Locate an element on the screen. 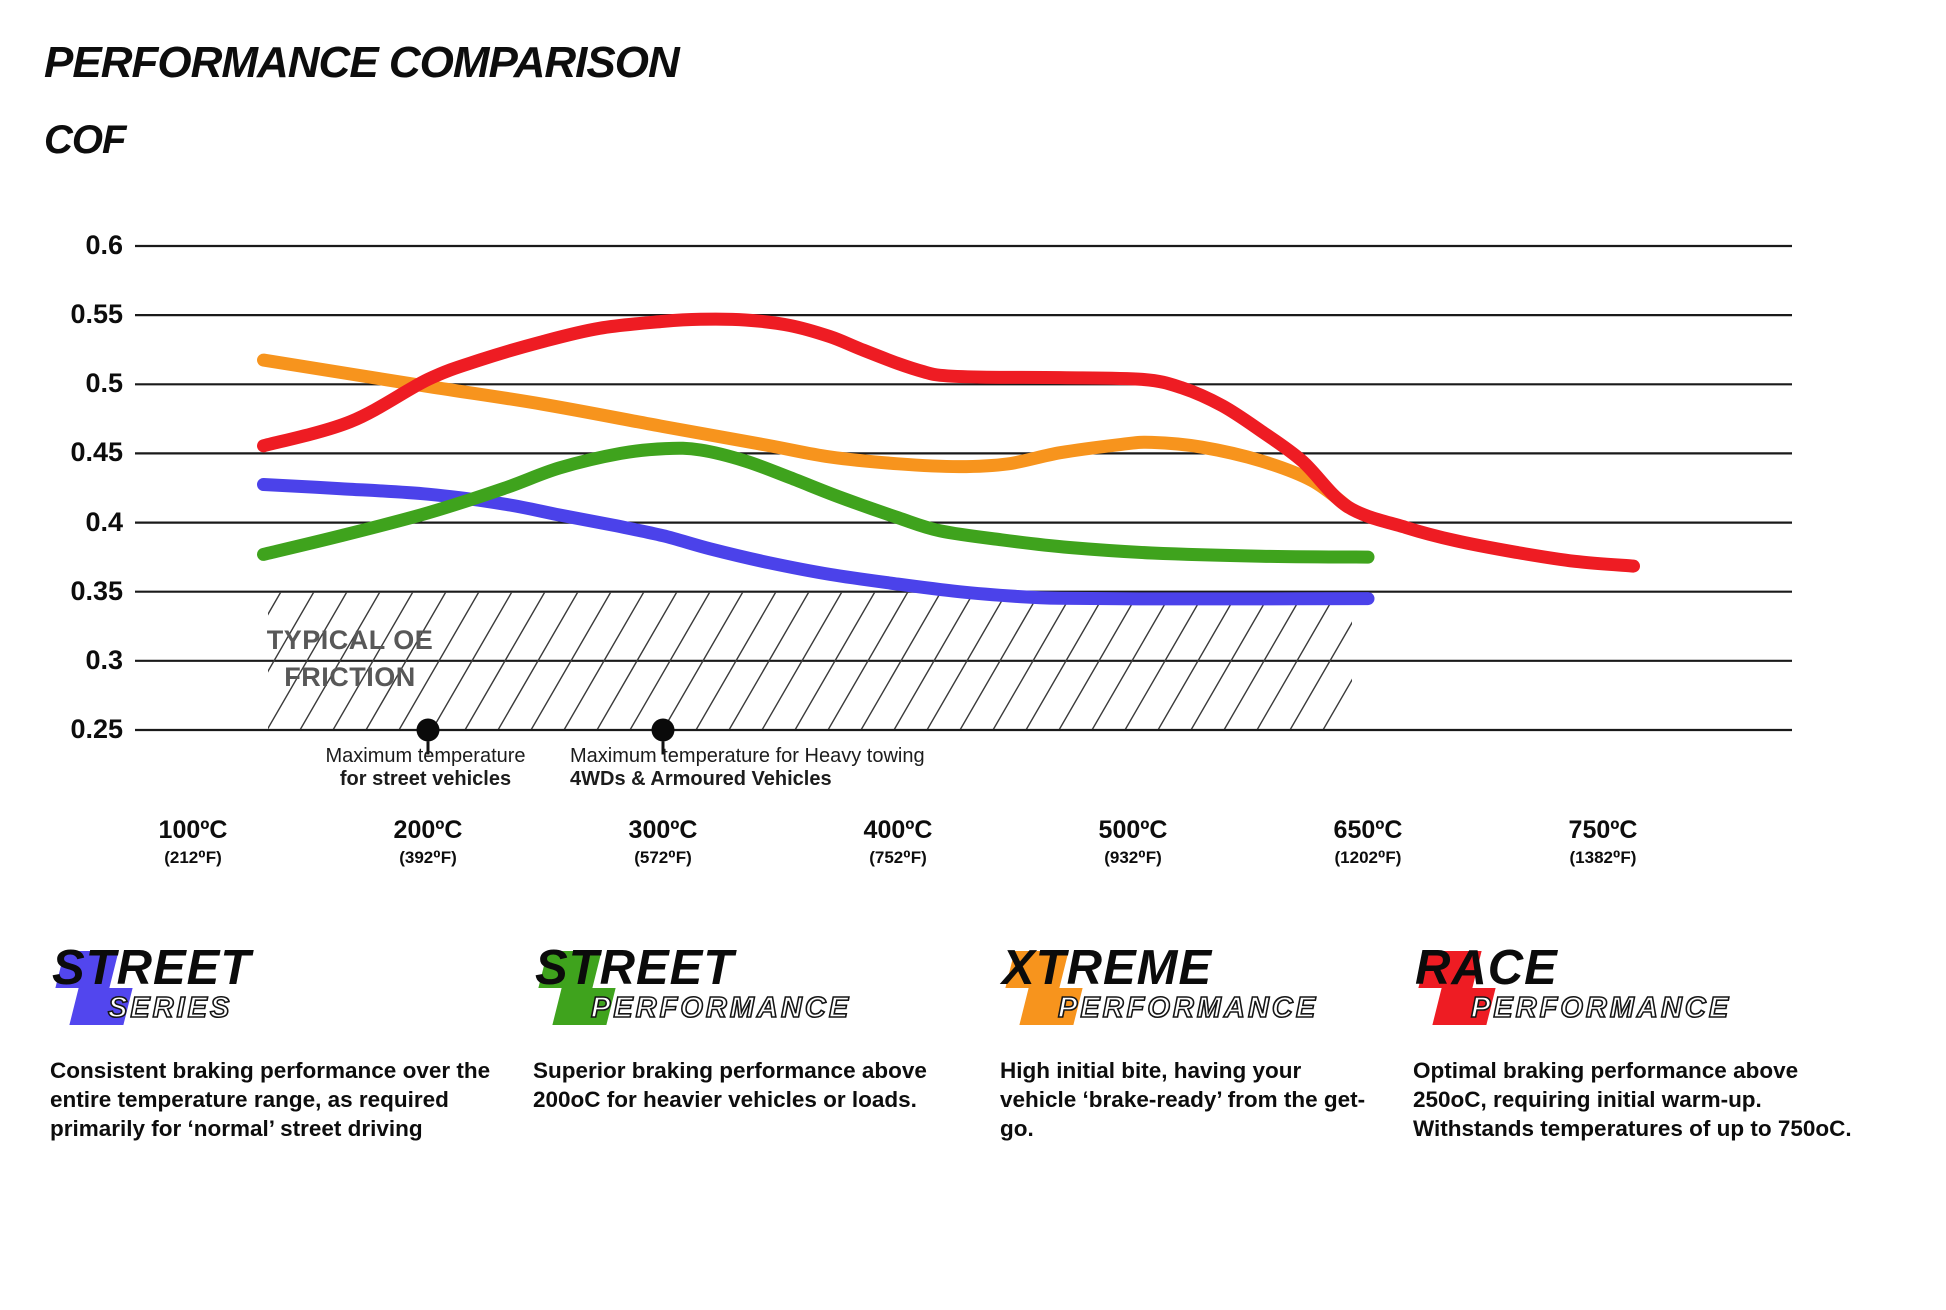 The image size is (1946, 1310). series-line-xtreme-performance is located at coordinates (806, 433).